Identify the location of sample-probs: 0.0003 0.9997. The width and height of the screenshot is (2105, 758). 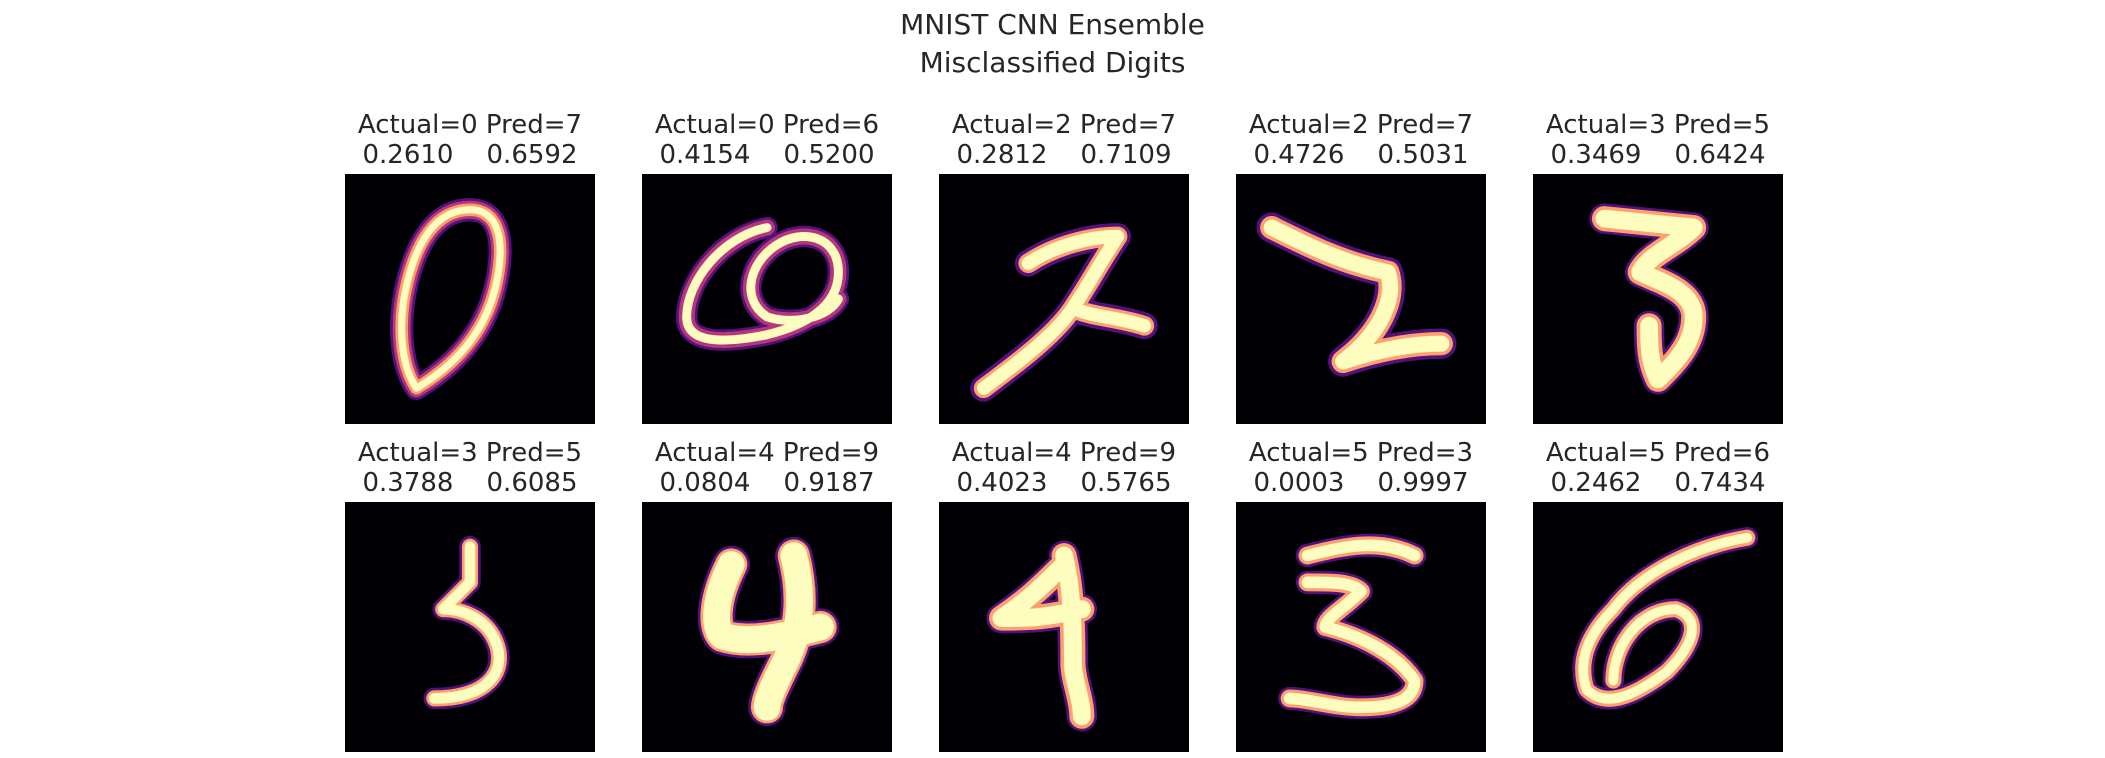
(1361, 483).